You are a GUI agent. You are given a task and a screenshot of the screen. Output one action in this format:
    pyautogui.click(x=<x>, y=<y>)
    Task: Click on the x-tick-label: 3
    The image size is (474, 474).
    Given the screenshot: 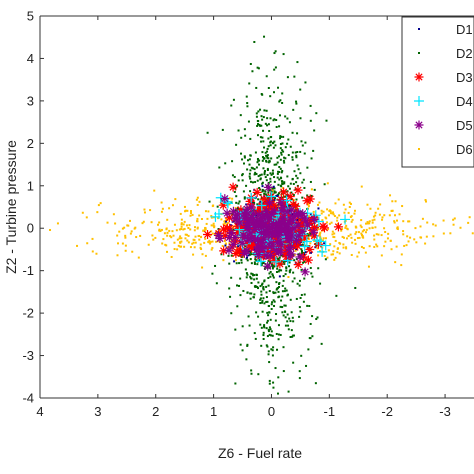 What is the action you would take?
    pyautogui.click(x=97, y=411)
    